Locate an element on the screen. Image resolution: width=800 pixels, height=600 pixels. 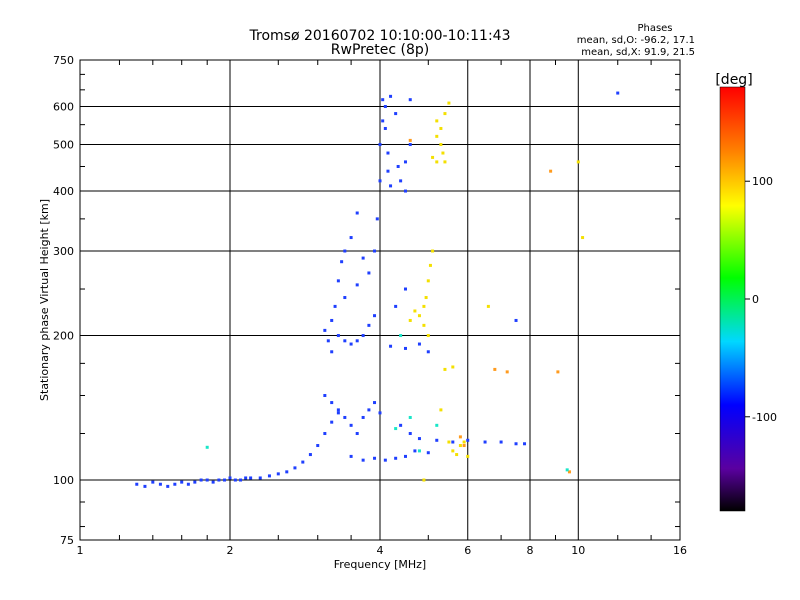
x-tick-label: 6 is located at coordinates (467, 550).